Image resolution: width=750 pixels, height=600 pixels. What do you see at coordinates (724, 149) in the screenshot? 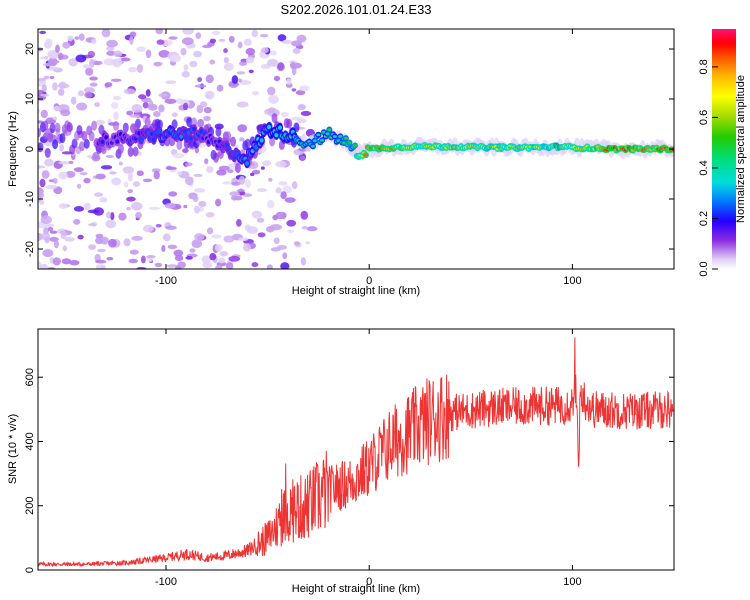
I see `colorbar-gradient` at bounding box center [724, 149].